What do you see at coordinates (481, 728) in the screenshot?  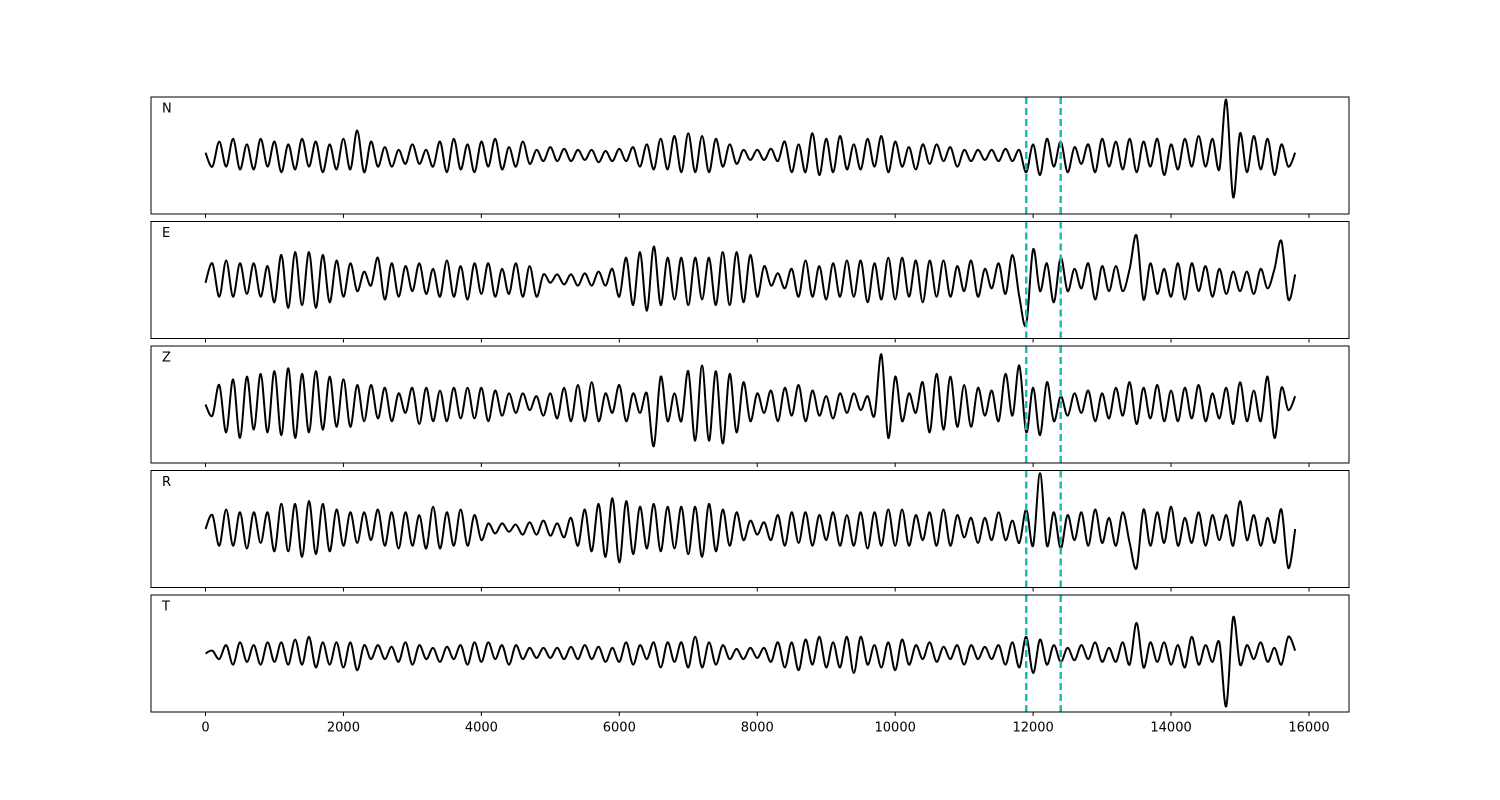 I see `x-tick-label: 4000` at bounding box center [481, 728].